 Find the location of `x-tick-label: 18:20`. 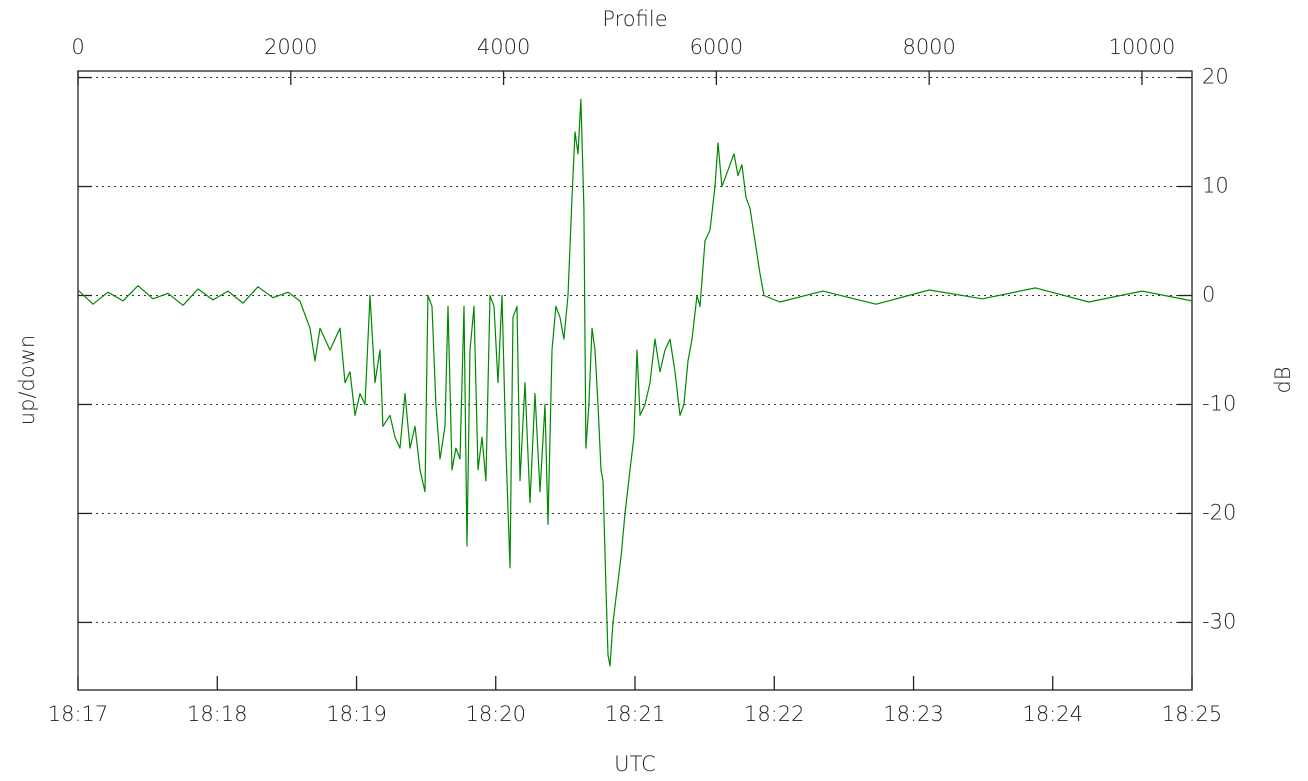

x-tick-label: 18:20 is located at coordinates (495, 714).